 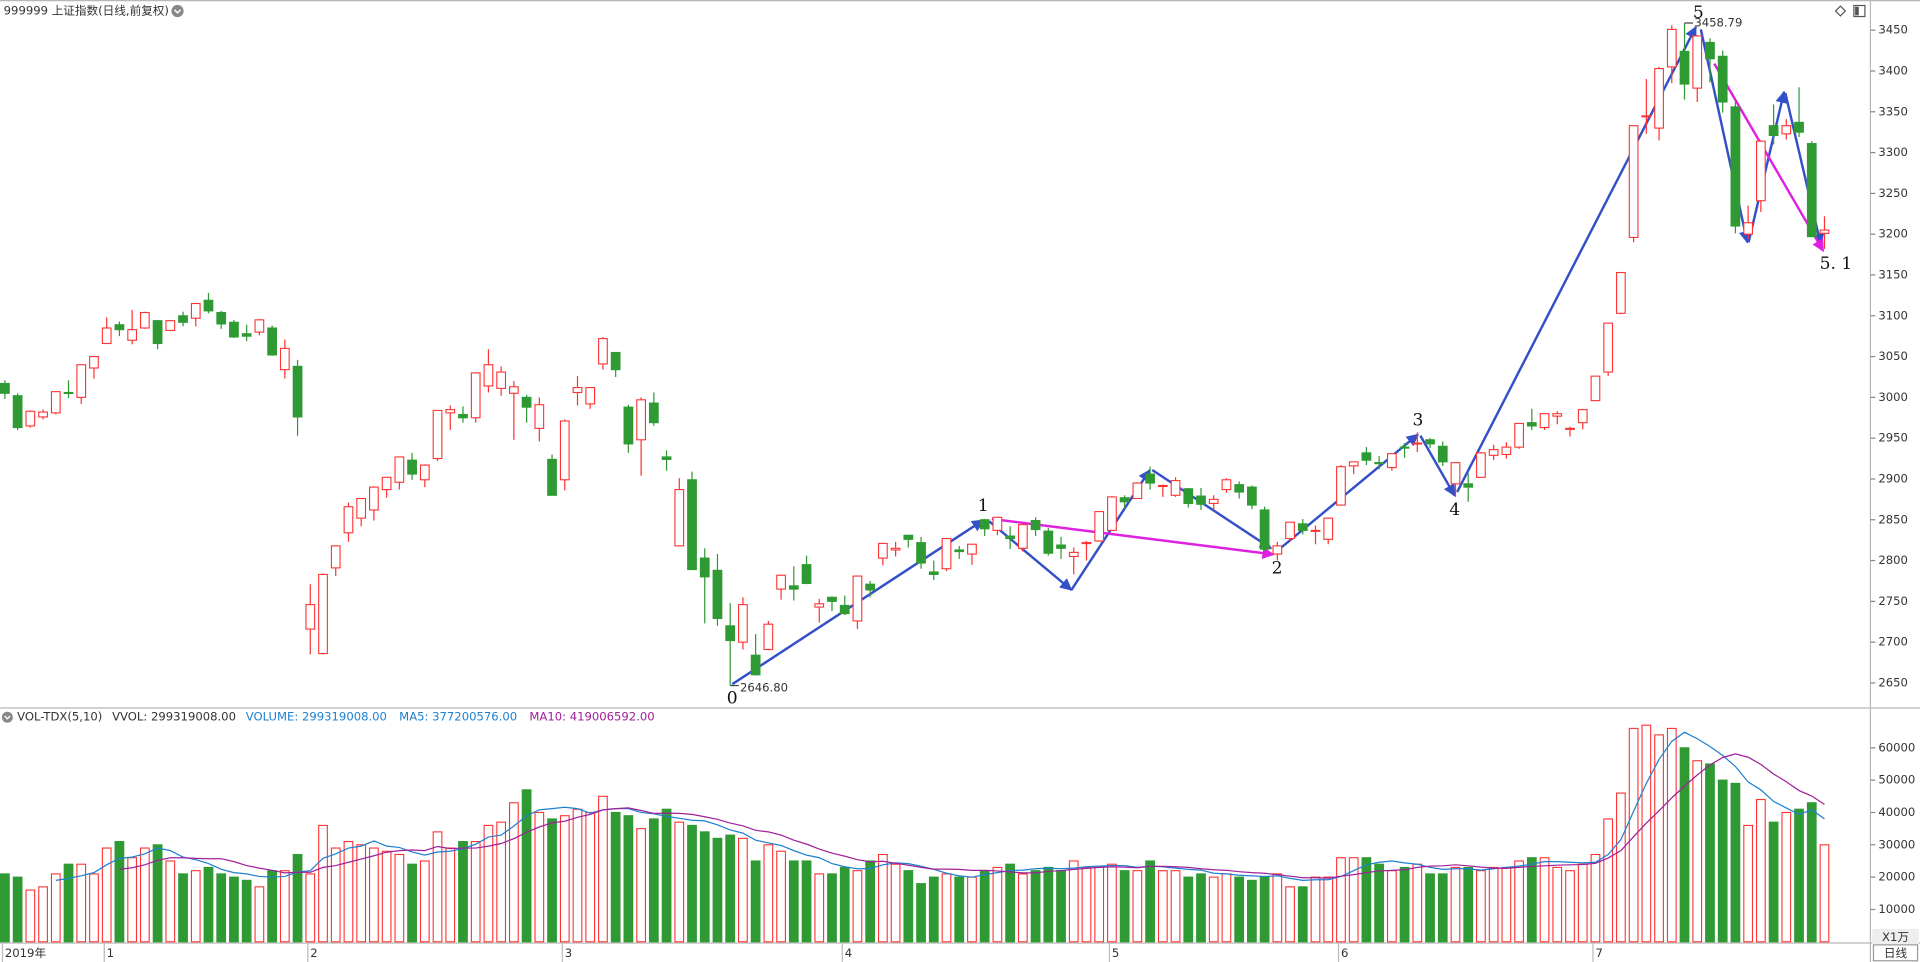 I want to click on y-tick-label: 3250, so click(x=1893, y=193).